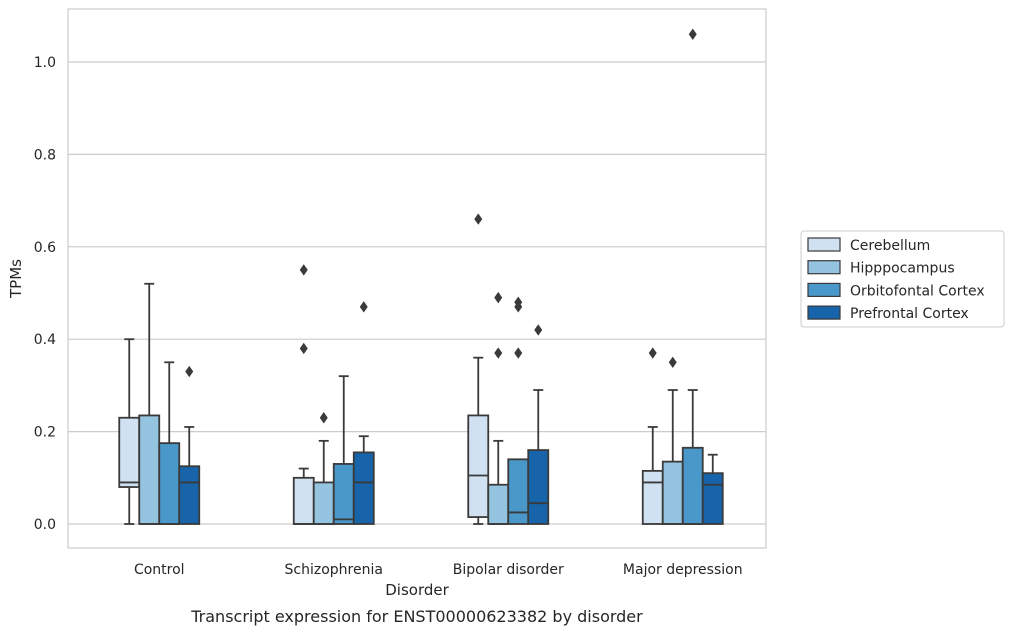 The image size is (1014, 634). I want to click on y-axis-title: TPMs, so click(16, 279).